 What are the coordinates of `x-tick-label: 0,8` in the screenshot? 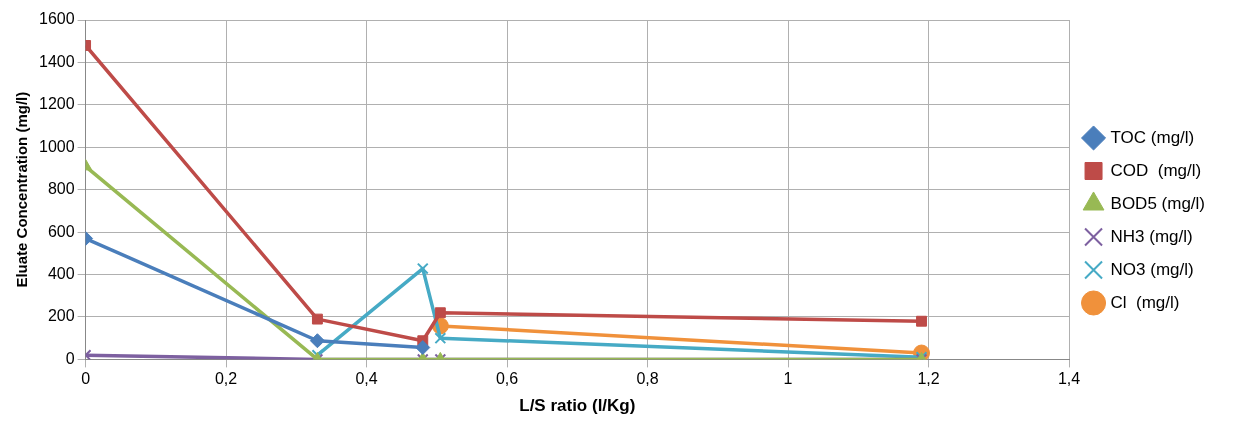 It's located at (647, 379).